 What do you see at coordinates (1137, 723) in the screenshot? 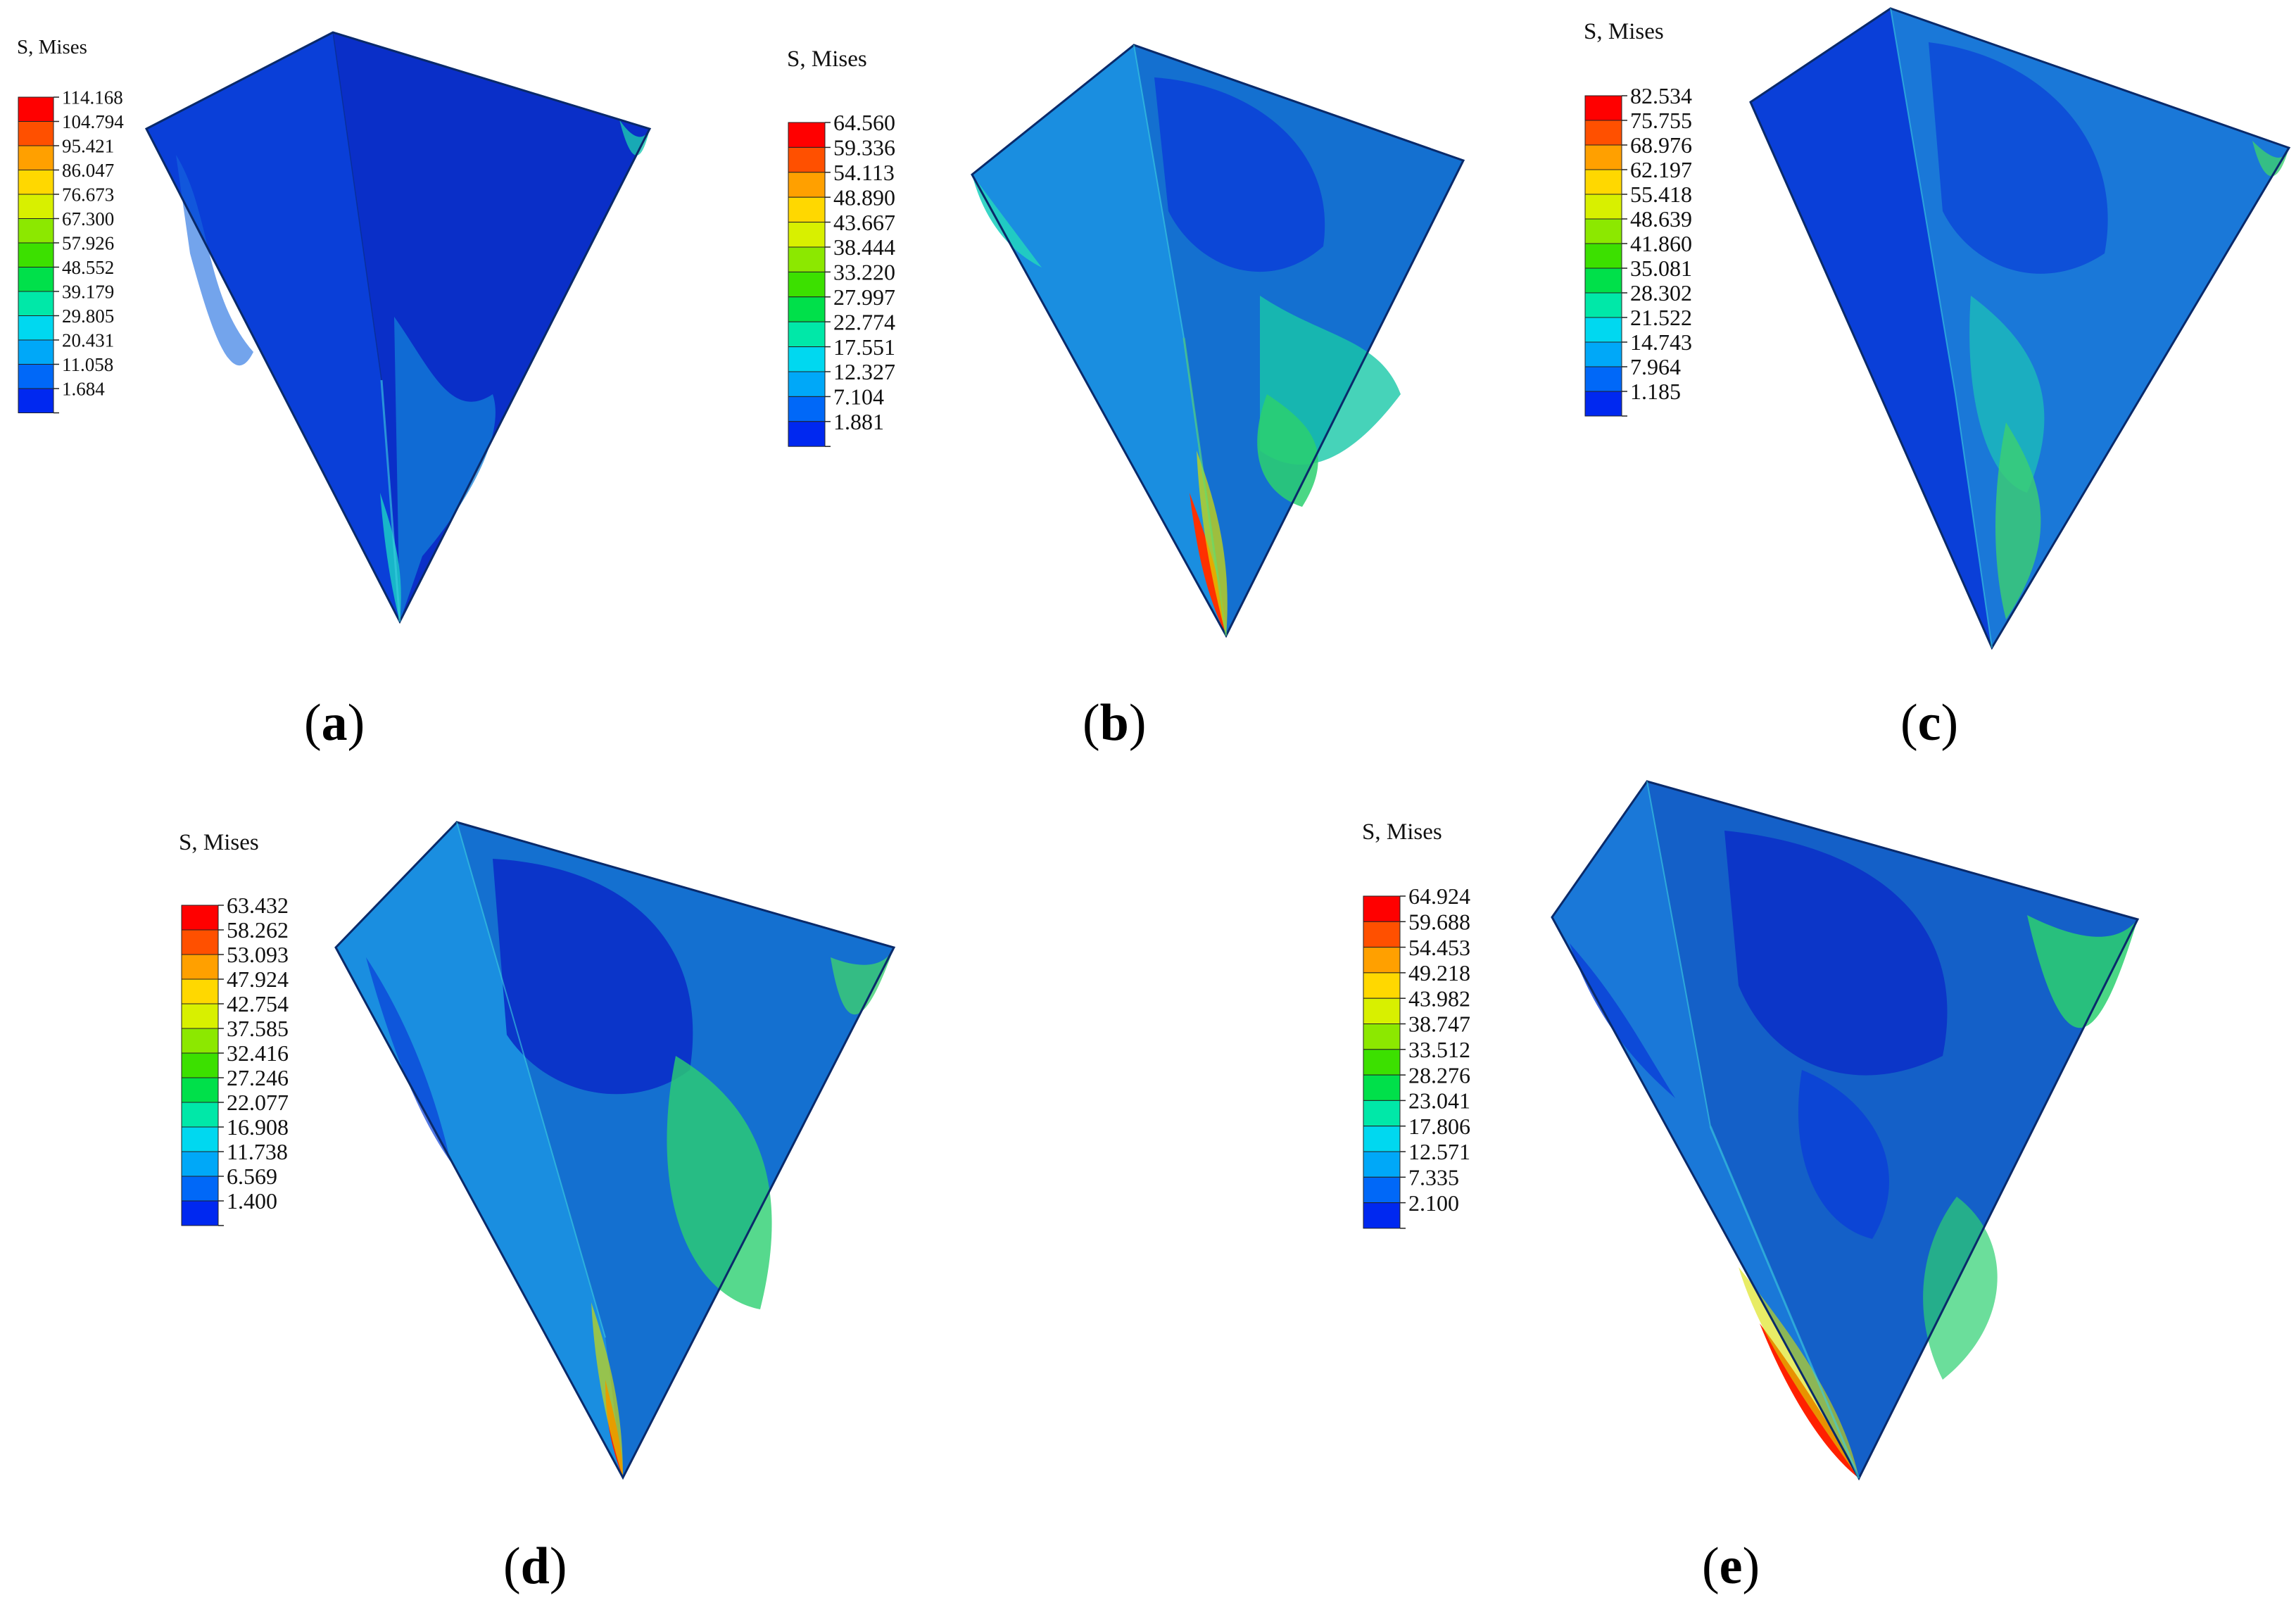
I see `label-close-b: )` at bounding box center [1137, 723].